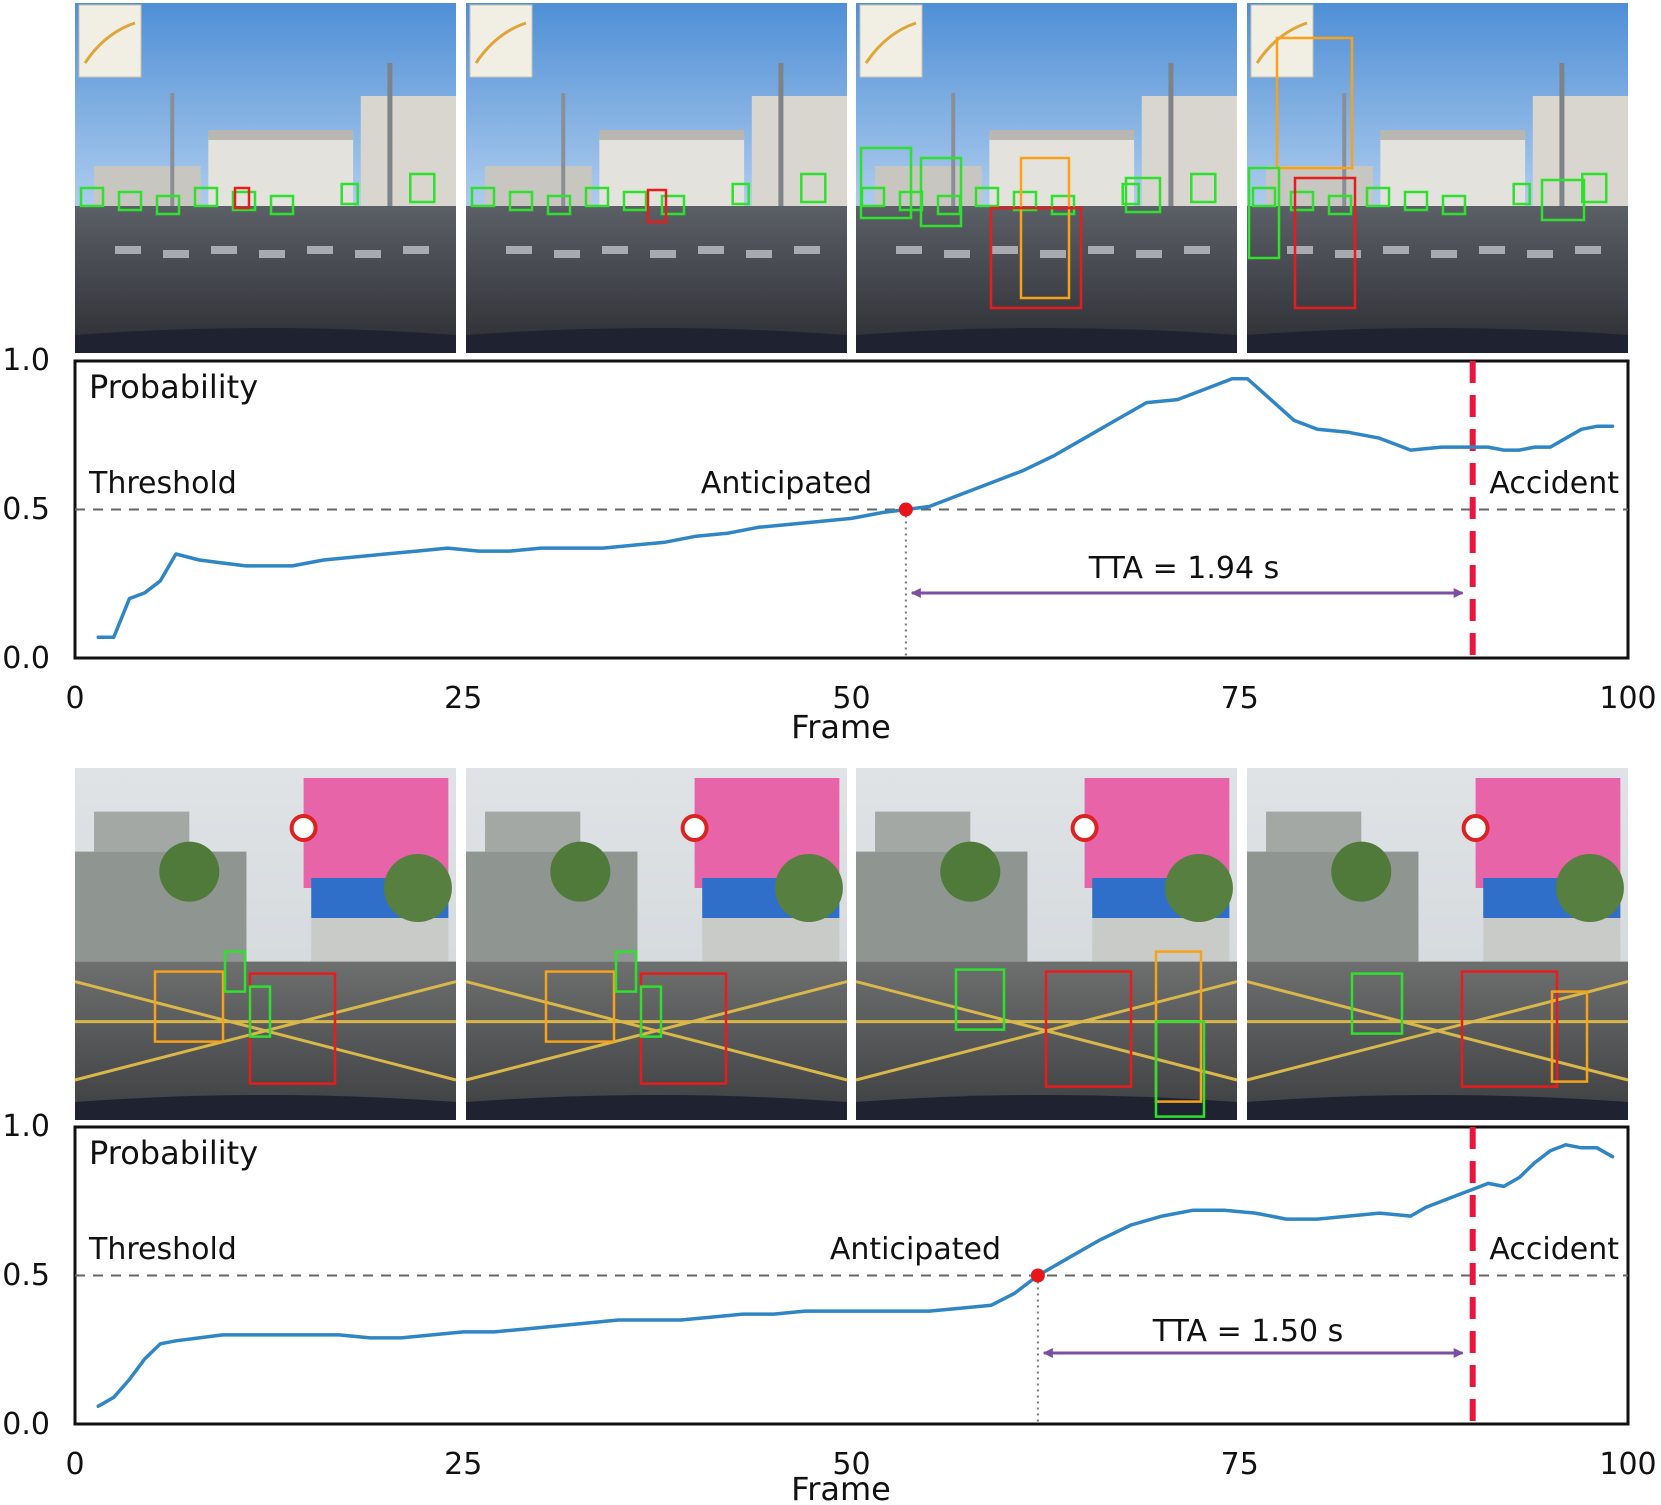 Image resolution: width=1661 pixels, height=1505 pixels. What do you see at coordinates (1248, 1331) in the screenshot?
I see `tta-label: TTA = 1.50 s` at bounding box center [1248, 1331].